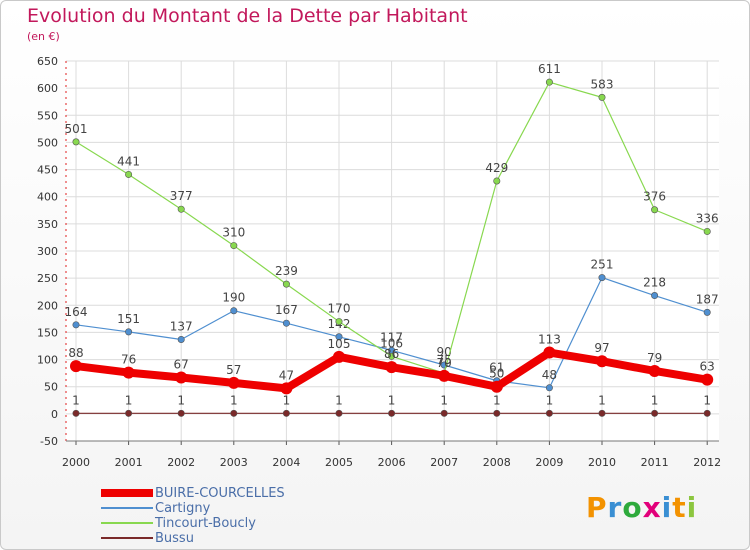 The width and height of the screenshot is (750, 550). What do you see at coordinates (47, 142) in the screenshot?
I see `y-tick-label: 500` at bounding box center [47, 142].